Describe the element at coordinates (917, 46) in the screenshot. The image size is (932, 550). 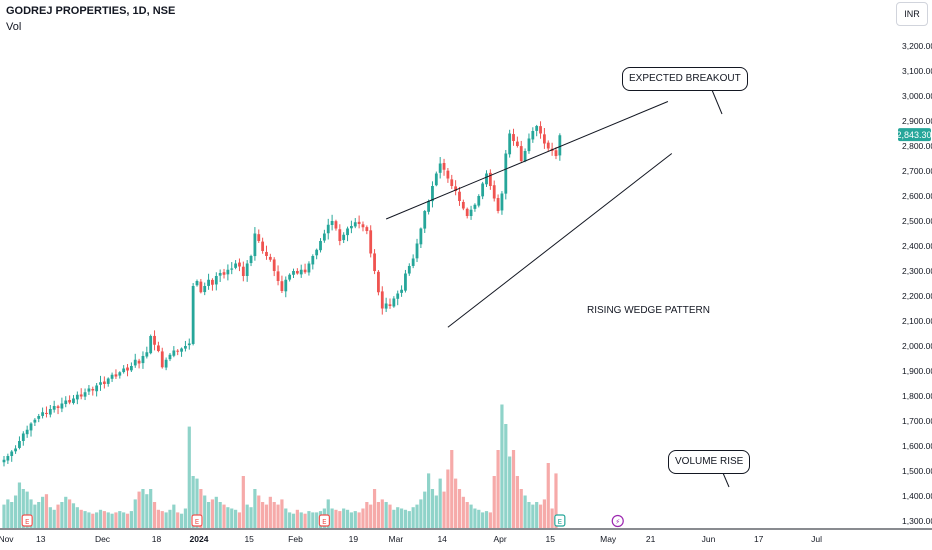
I see `price-tick-label: 3,200.00` at that location.